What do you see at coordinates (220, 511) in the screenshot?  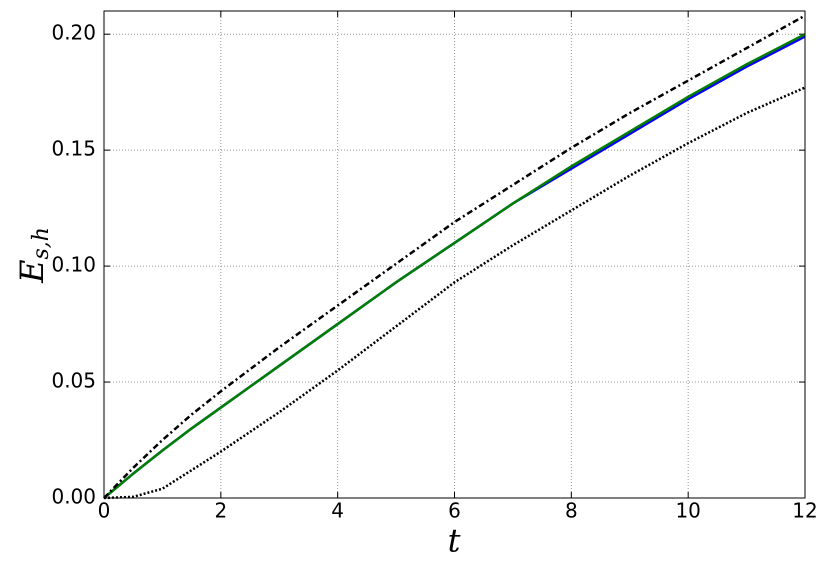 I see `x-tick-label: 2` at bounding box center [220, 511].